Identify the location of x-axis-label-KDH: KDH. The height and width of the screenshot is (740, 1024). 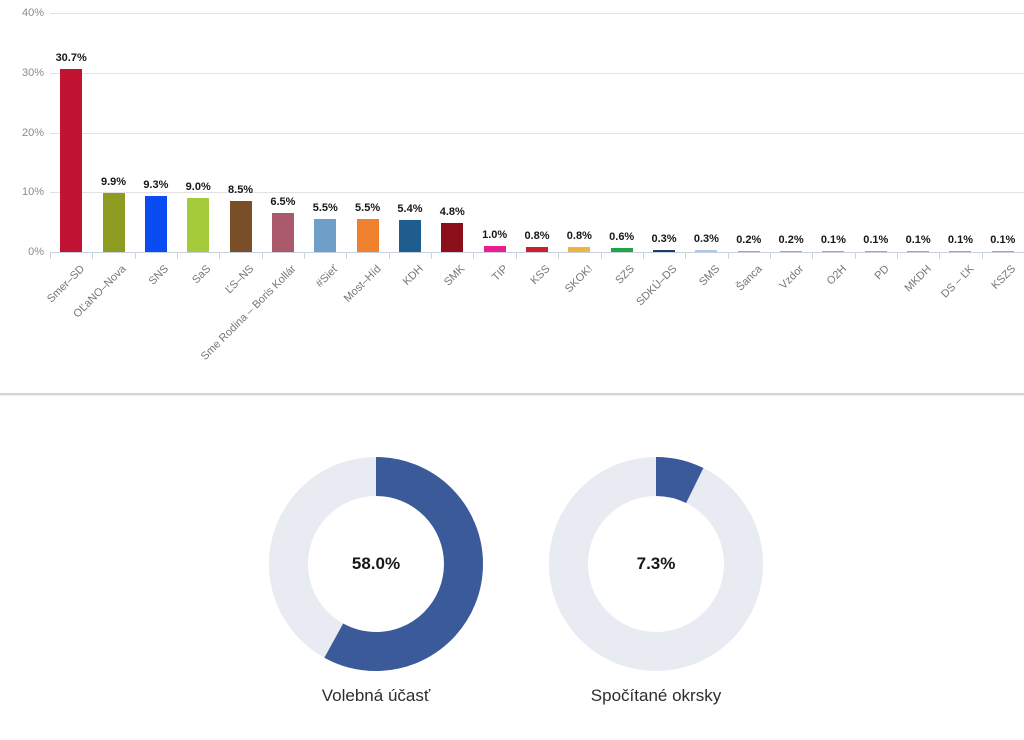
(413, 275).